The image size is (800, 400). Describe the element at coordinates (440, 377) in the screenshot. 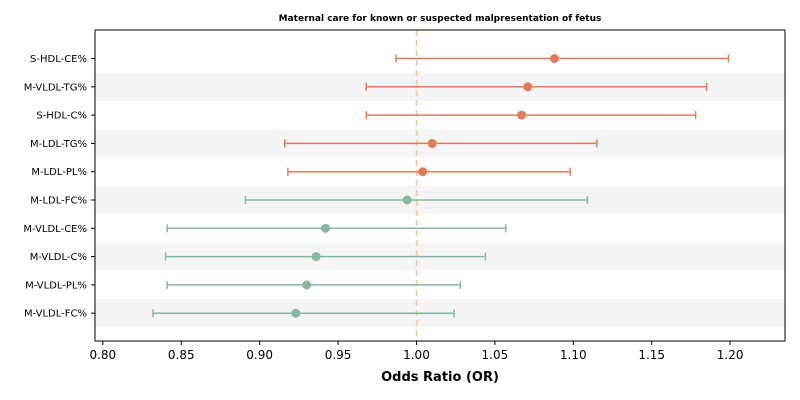

I see `x-axis-label: Odds Ratio (OR)` at that location.